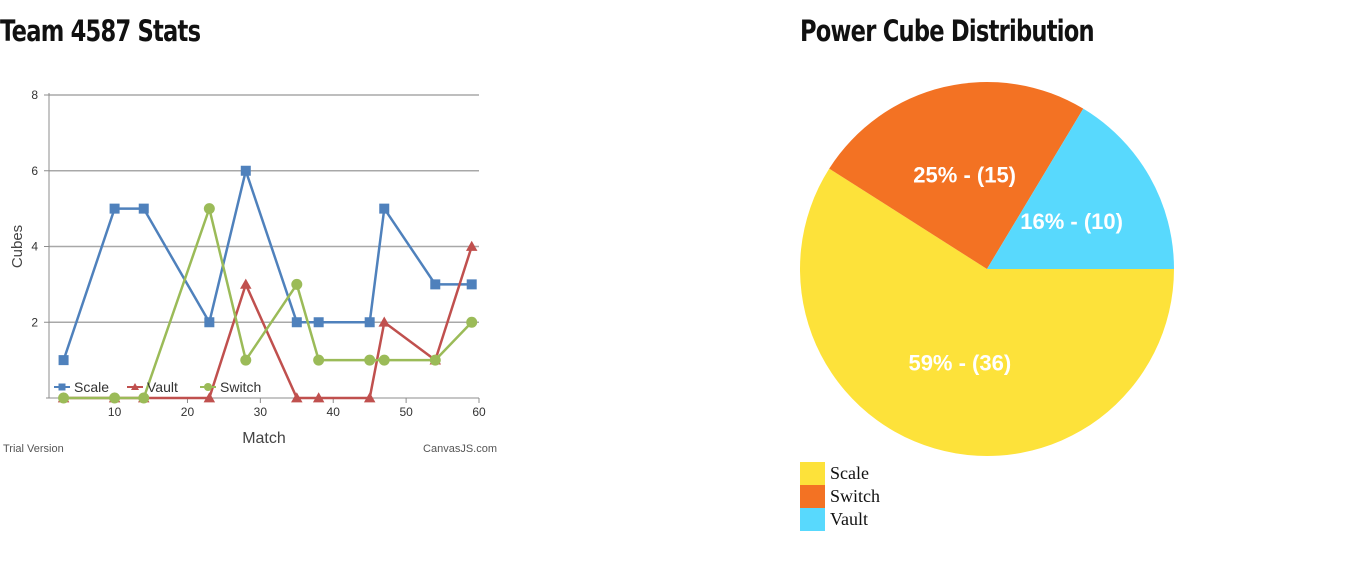 The image size is (1360, 578). I want to click on legend-swatch-vault, so click(812, 519).